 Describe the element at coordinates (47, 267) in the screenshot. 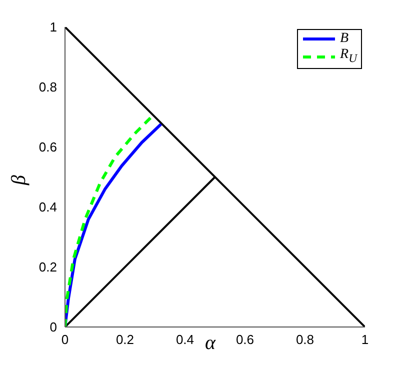

I see `y-tick-label: 0.2` at that location.